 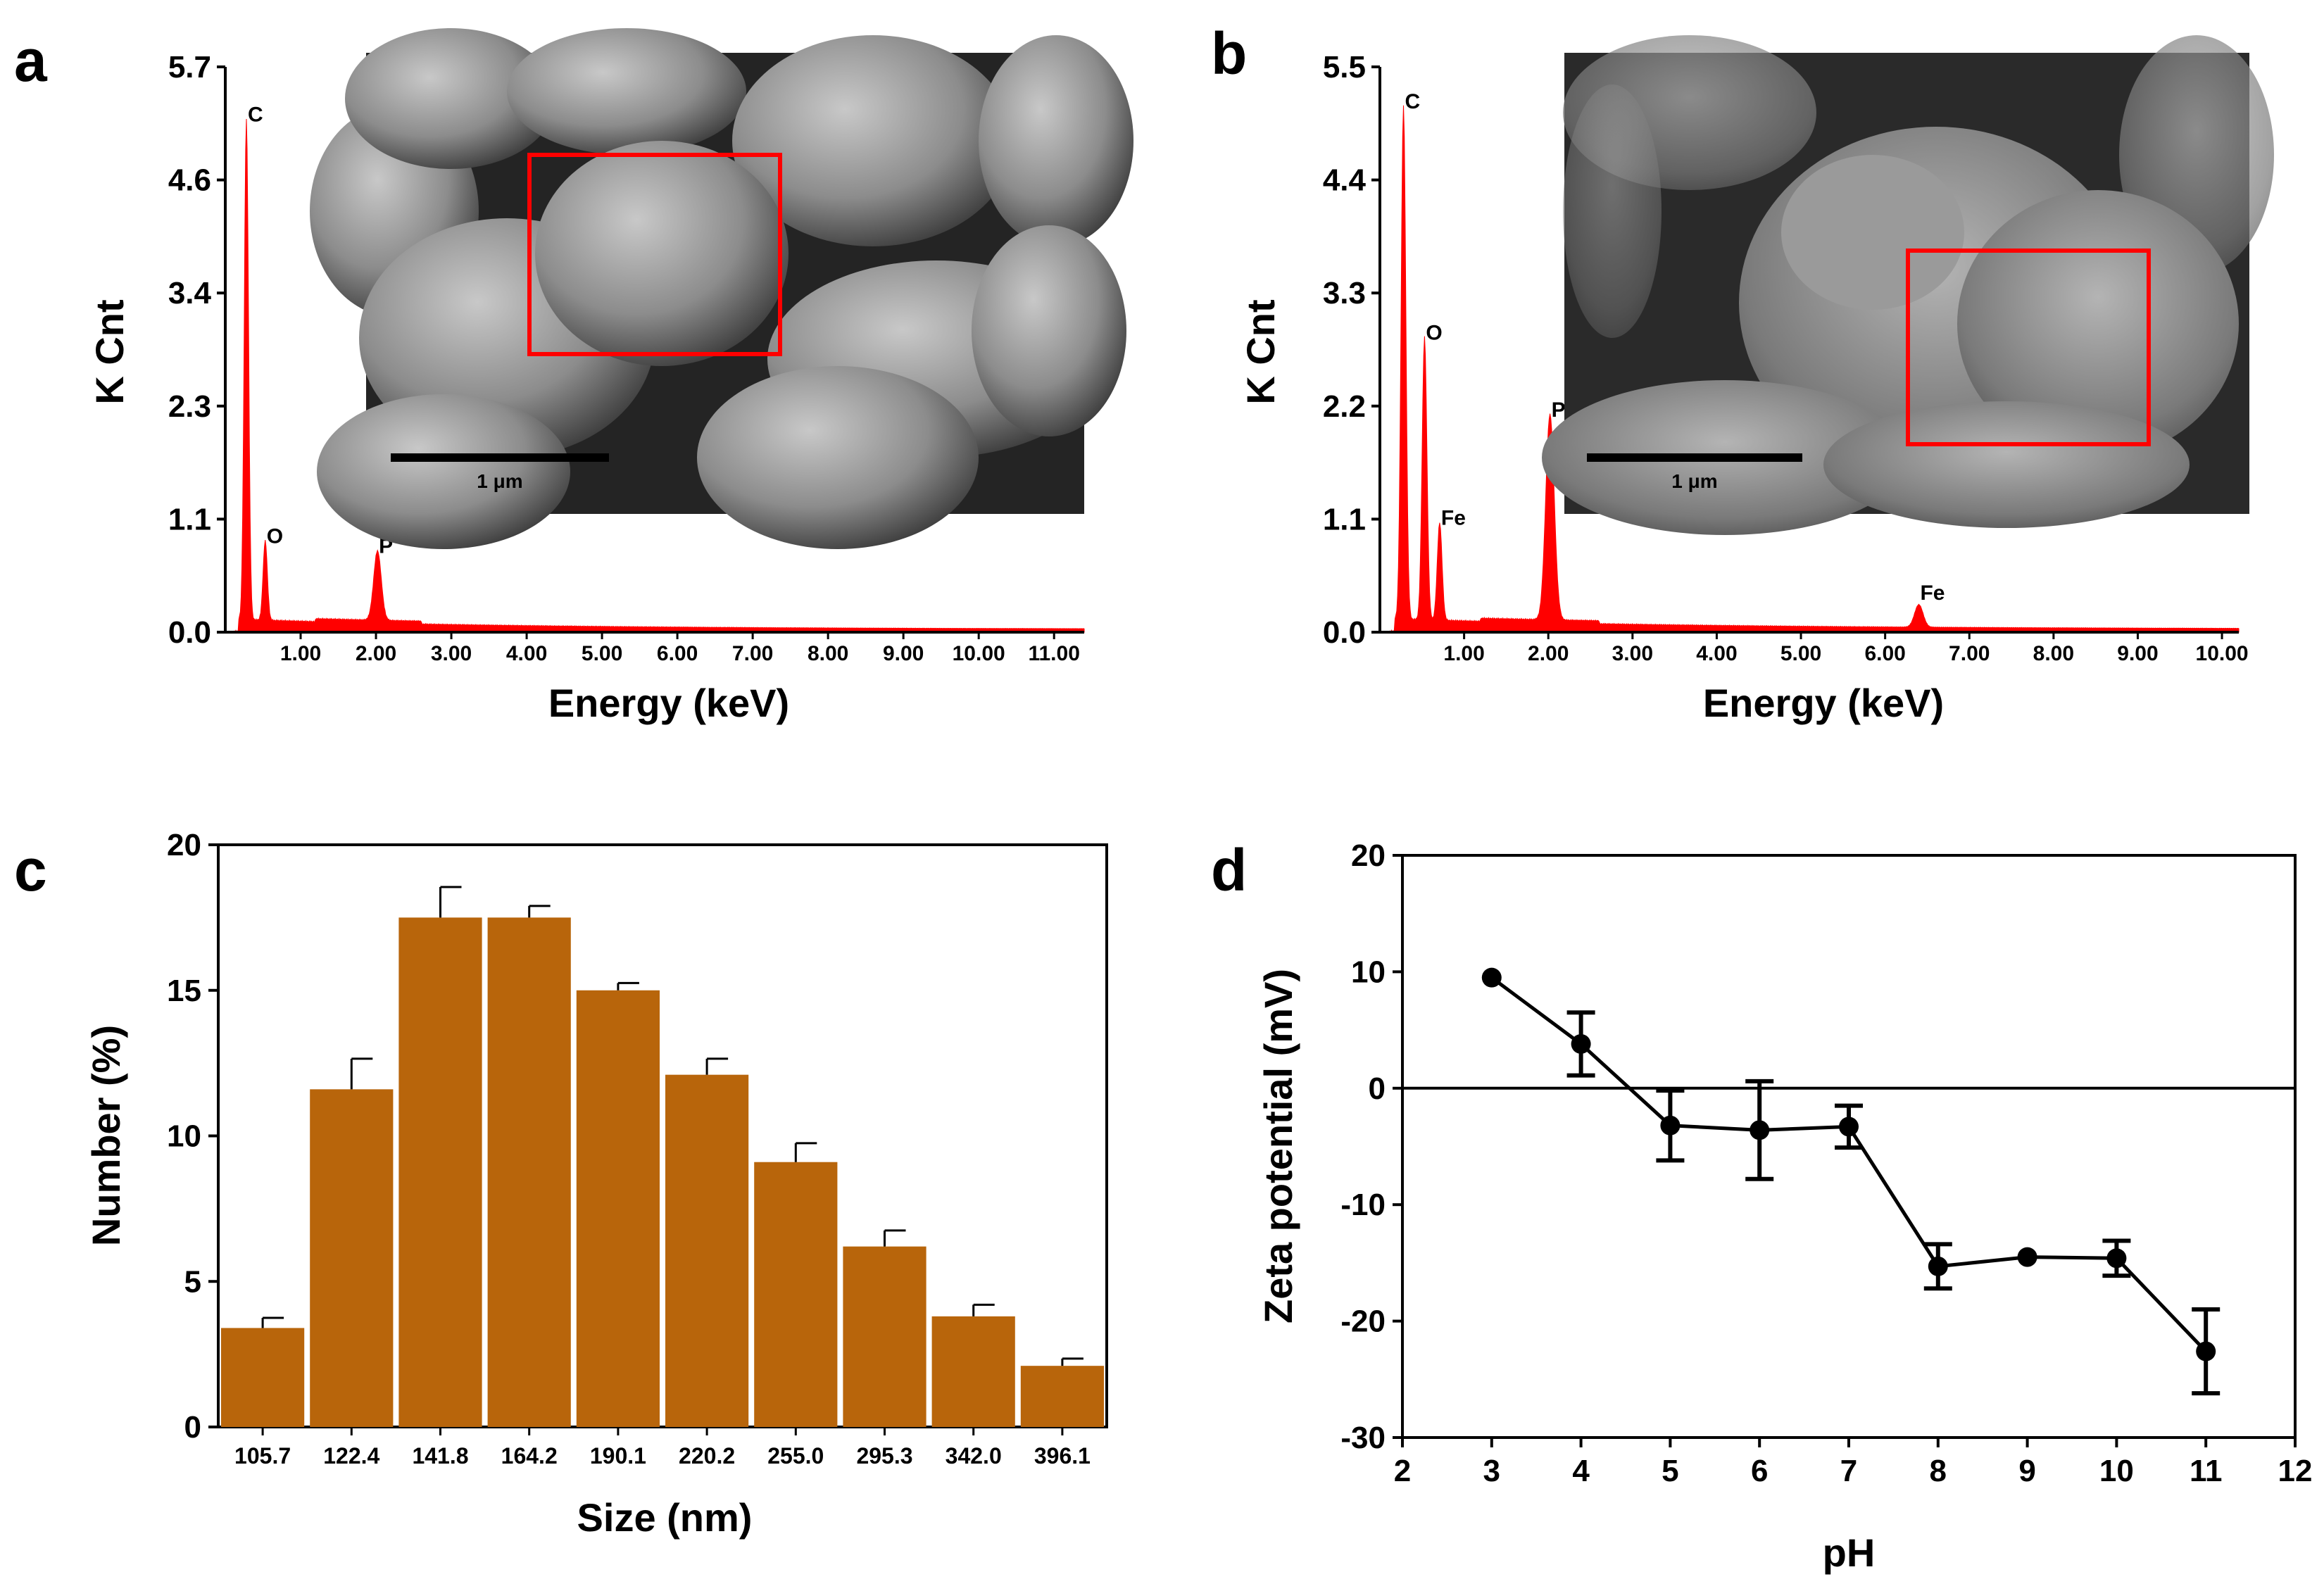 I want to click on sem-clumps-b, so click(x=1908, y=285).